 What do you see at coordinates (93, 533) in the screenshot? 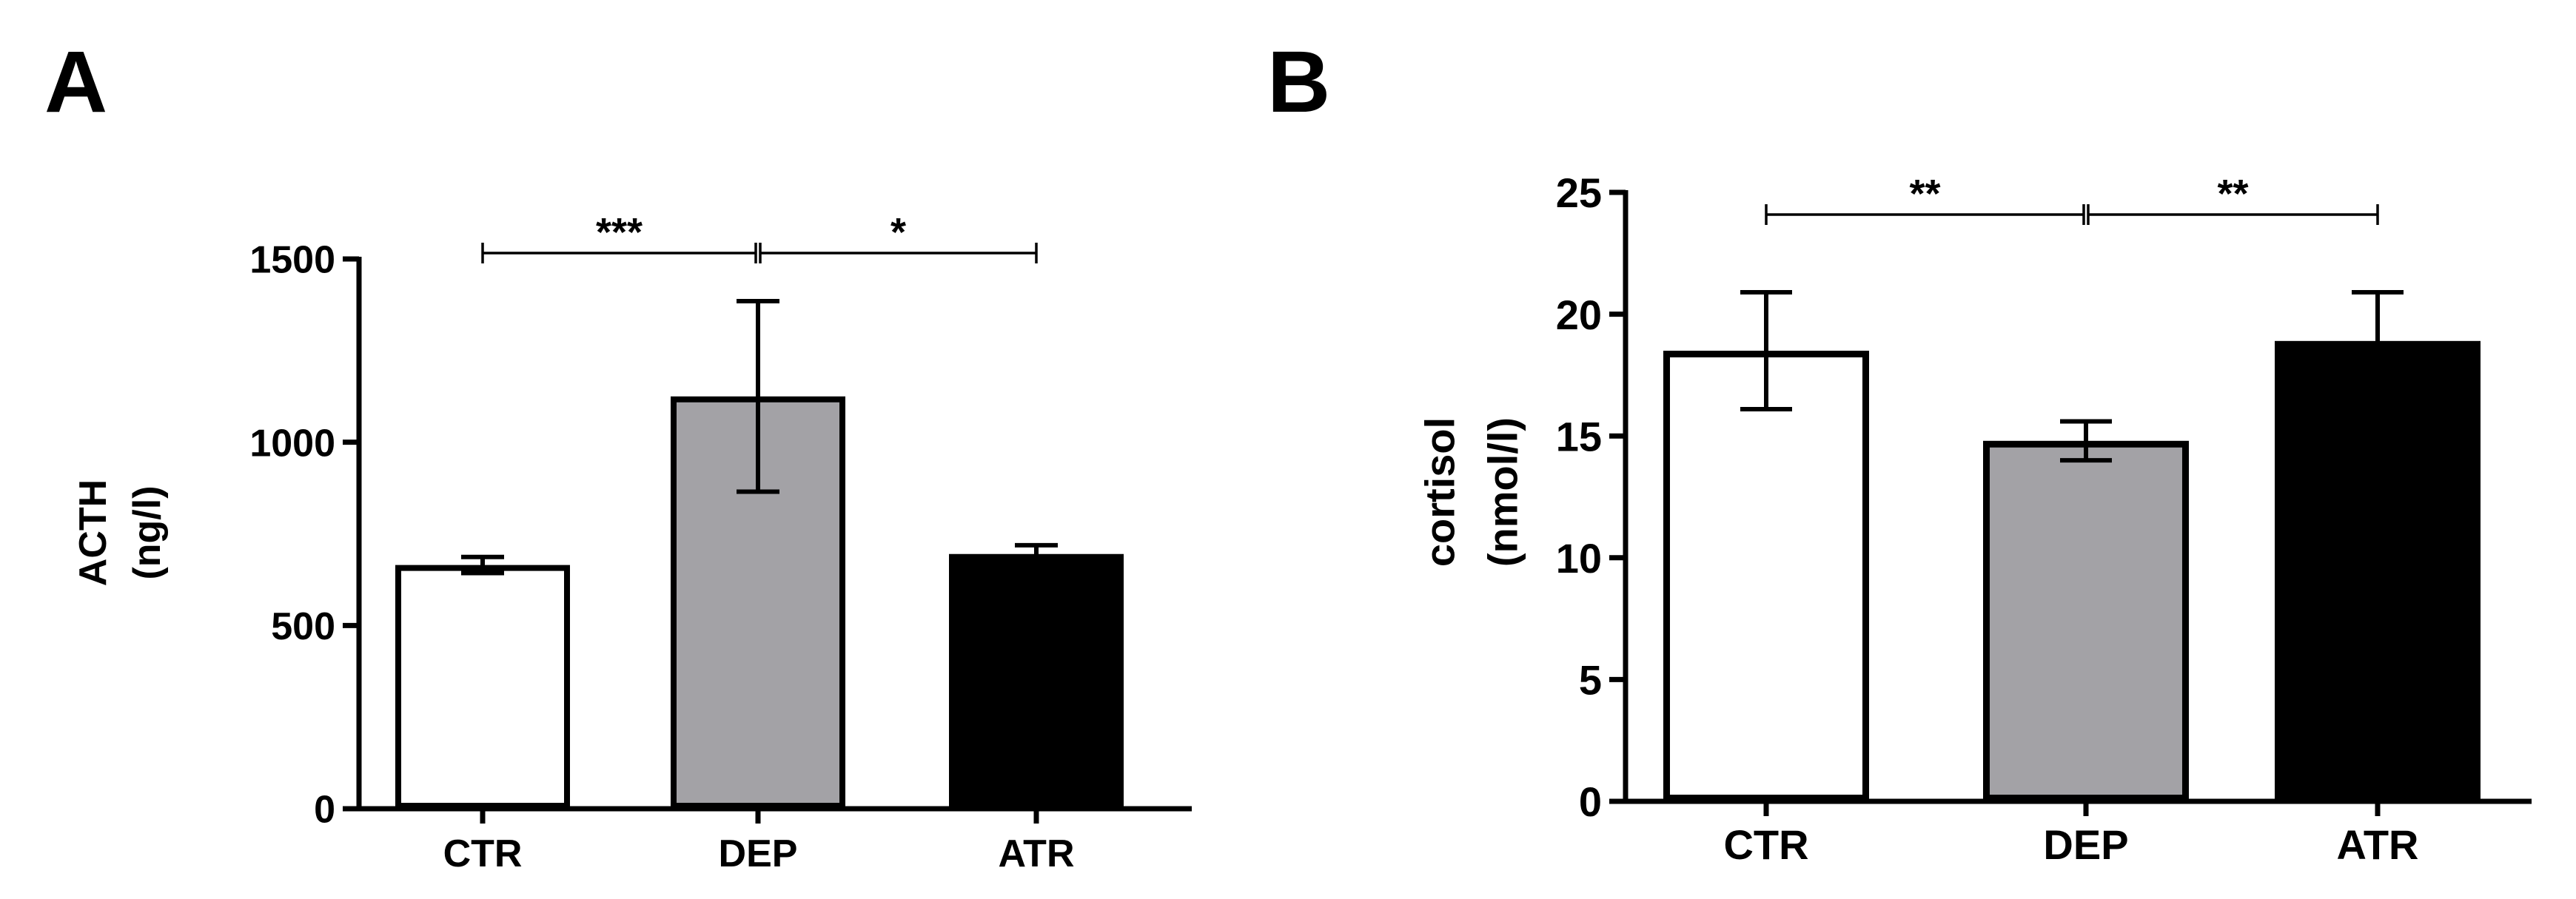
I see `y-axis-label: ACTH` at bounding box center [93, 533].